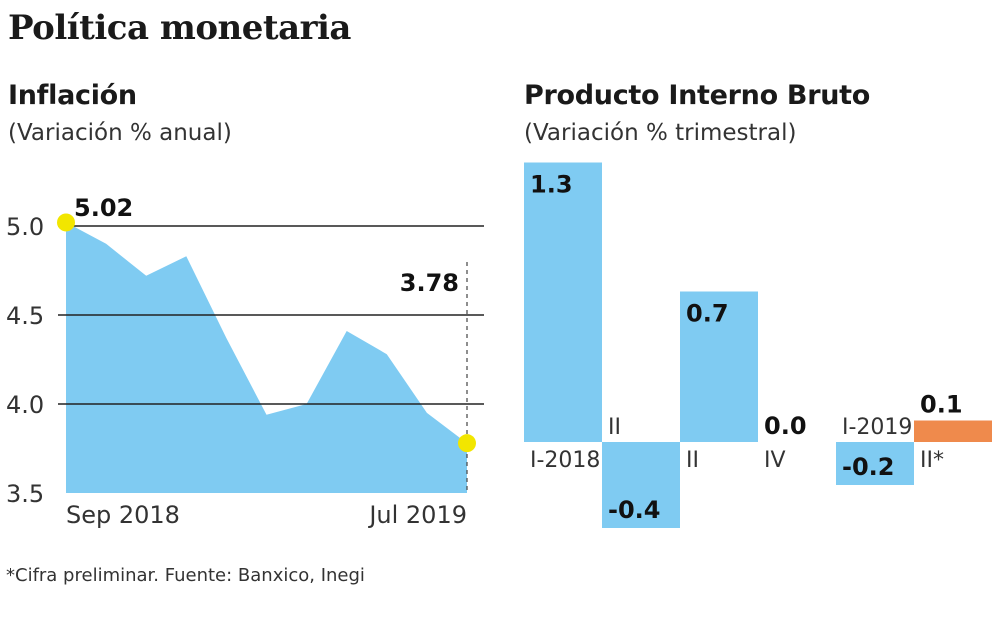 The height and width of the screenshot is (620, 999). Describe the element at coordinates (941, 405) in the screenshot. I see `gdp-value-label: 0.1` at that location.